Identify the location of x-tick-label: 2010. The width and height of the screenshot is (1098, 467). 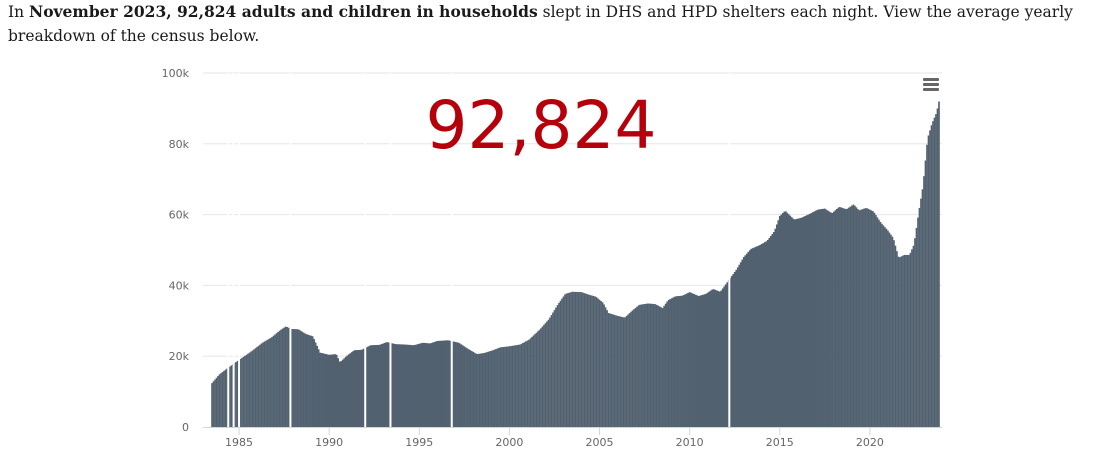
(690, 442).